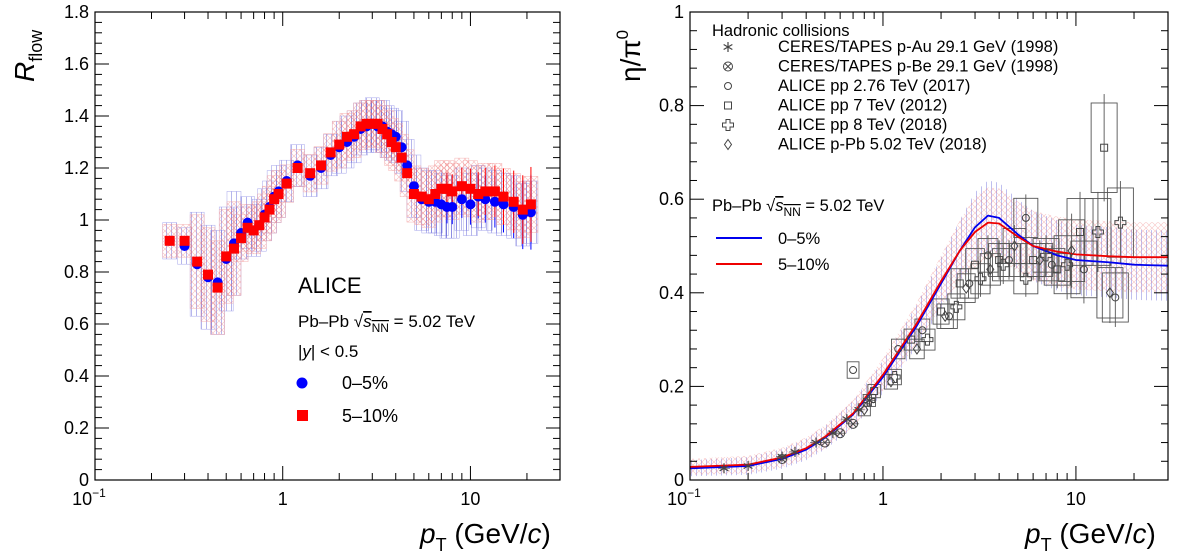 This screenshot has height=557, width=1178. What do you see at coordinates (347, 399) in the screenshot?
I see `left-legend: 0–5% 5–10%` at bounding box center [347, 399].